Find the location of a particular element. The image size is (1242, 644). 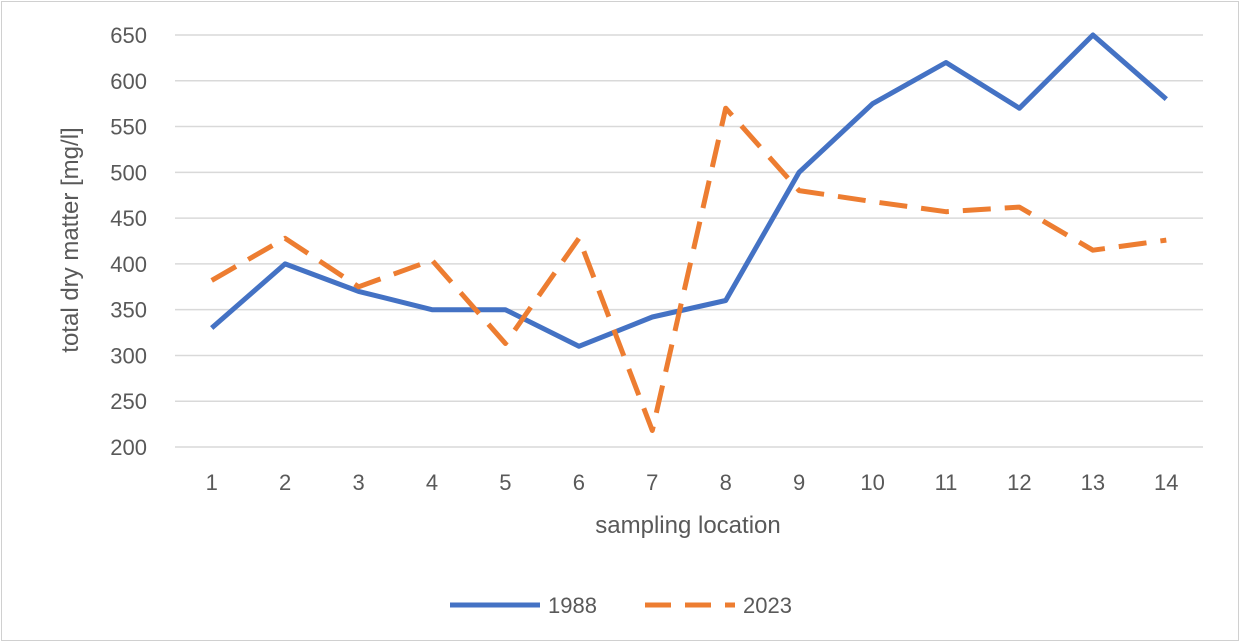

legend: 1988 2023 is located at coordinates (621, 605).